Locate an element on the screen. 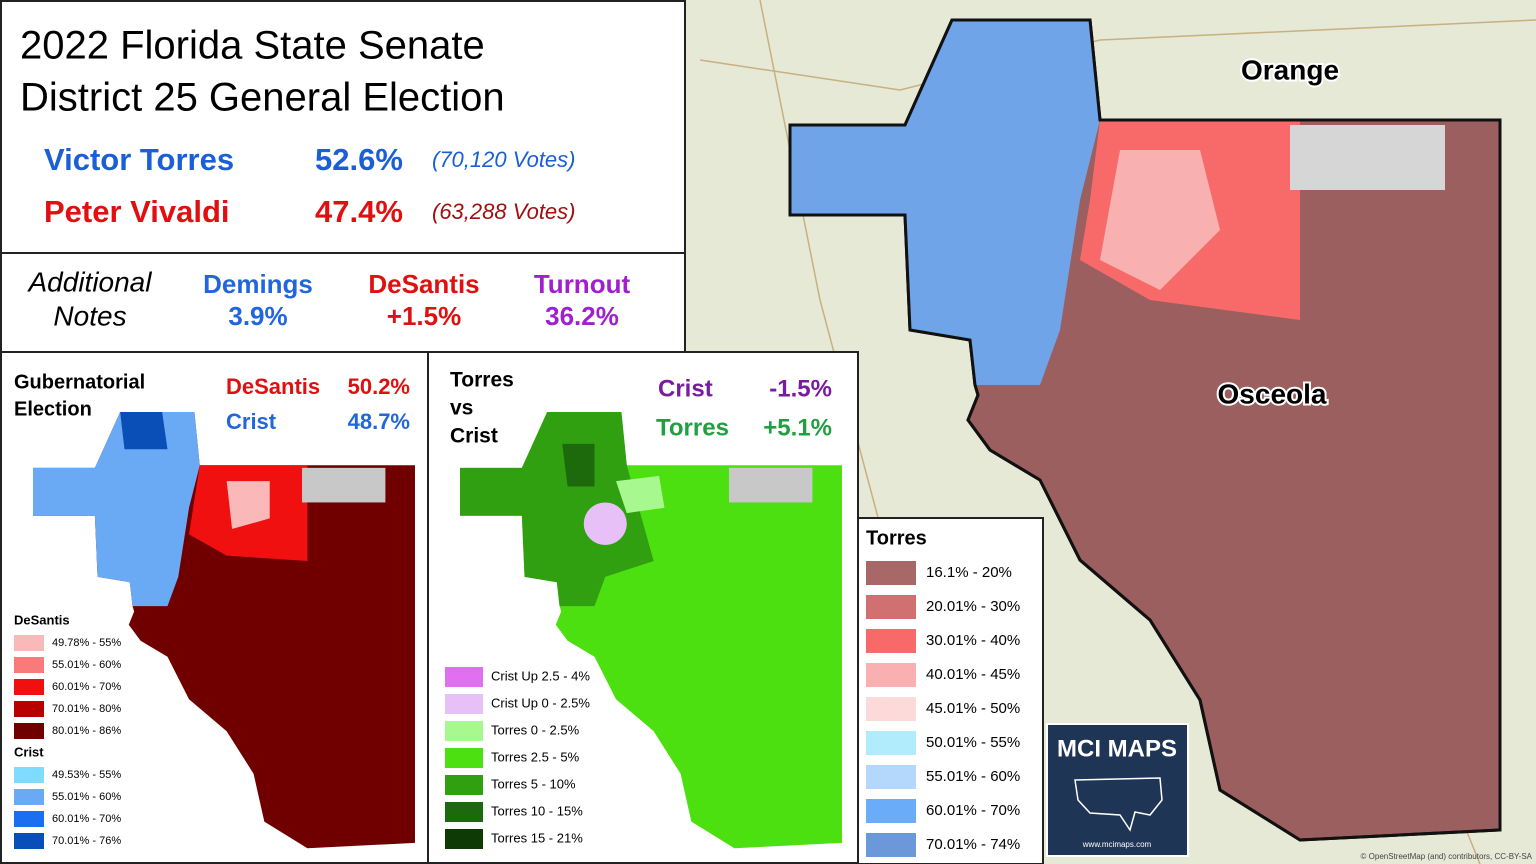 The width and height of the screenshot is (1536, 864). comparison-map is located at coordinates (651, 630).